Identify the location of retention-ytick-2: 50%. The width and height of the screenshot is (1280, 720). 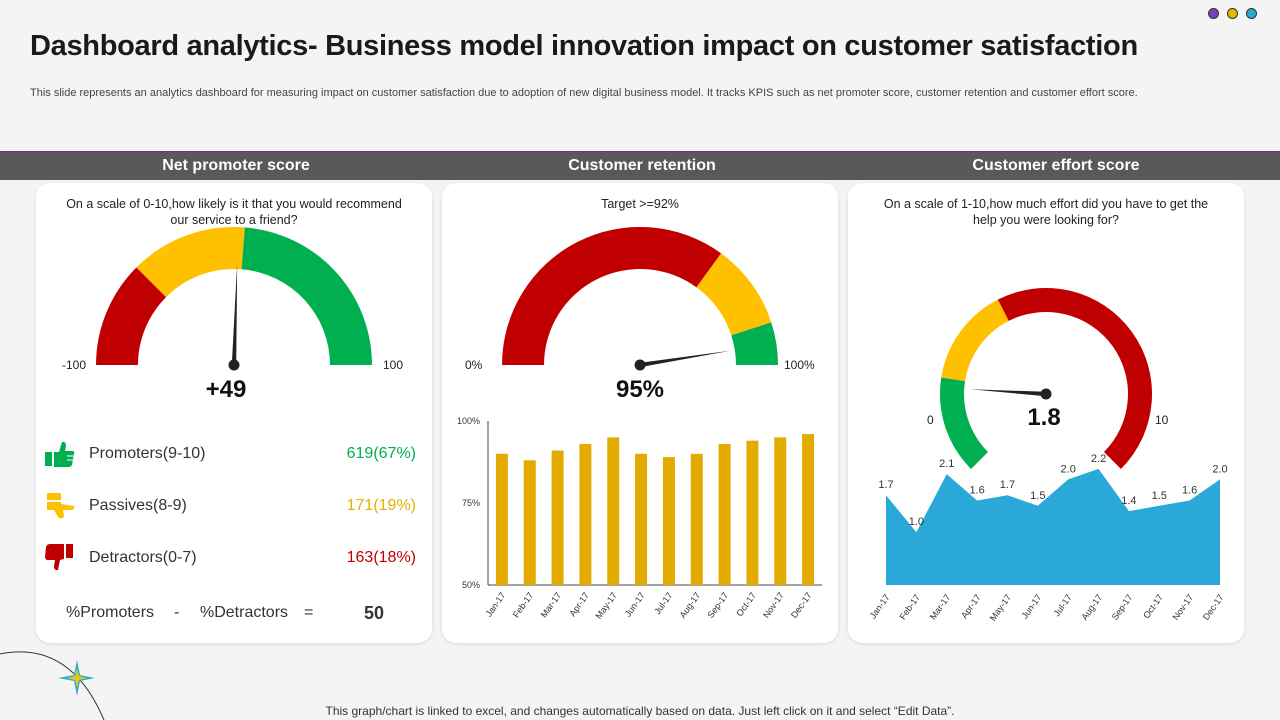
(471, 585).